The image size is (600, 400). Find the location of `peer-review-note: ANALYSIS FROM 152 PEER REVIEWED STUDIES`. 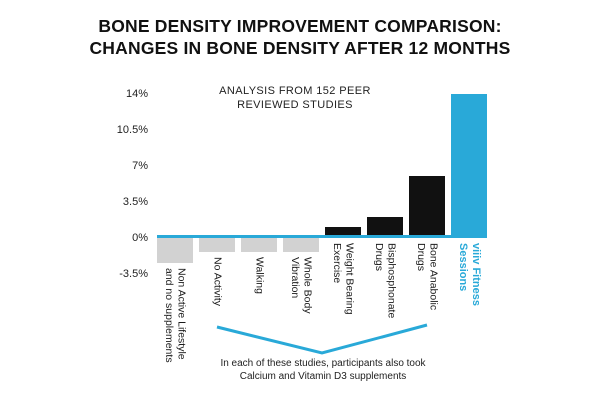

peer-review-note: ANALYSIS FROM 152 PEER REVIEWED STUDIES is located at coordinates (295, 98).